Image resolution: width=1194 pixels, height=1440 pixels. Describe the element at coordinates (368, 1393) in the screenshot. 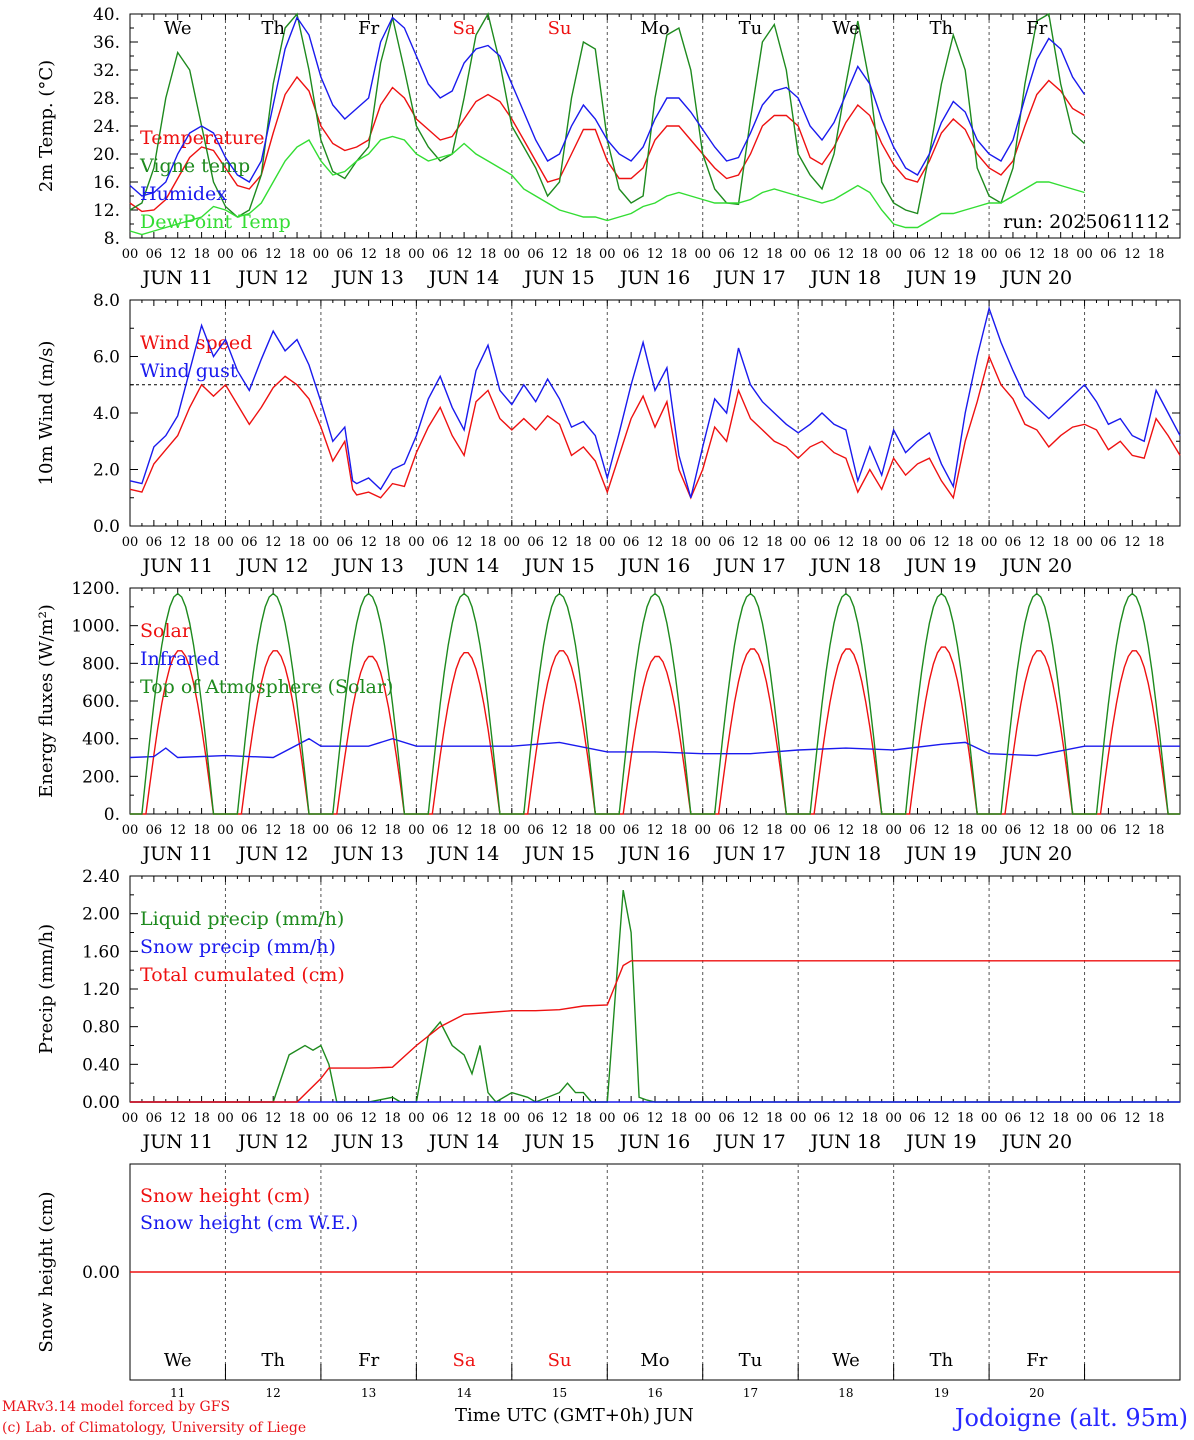

I see `day-number-label: 13` at that location.